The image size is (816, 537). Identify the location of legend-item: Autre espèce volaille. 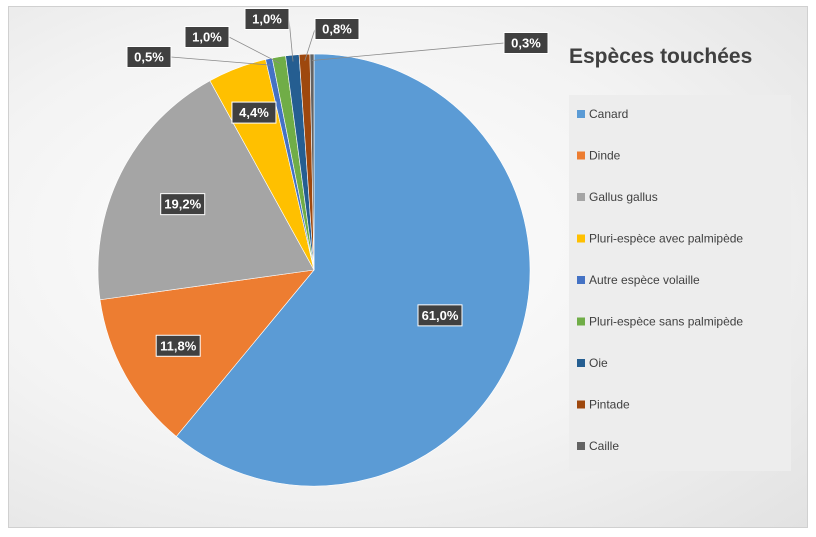
(638, 280).